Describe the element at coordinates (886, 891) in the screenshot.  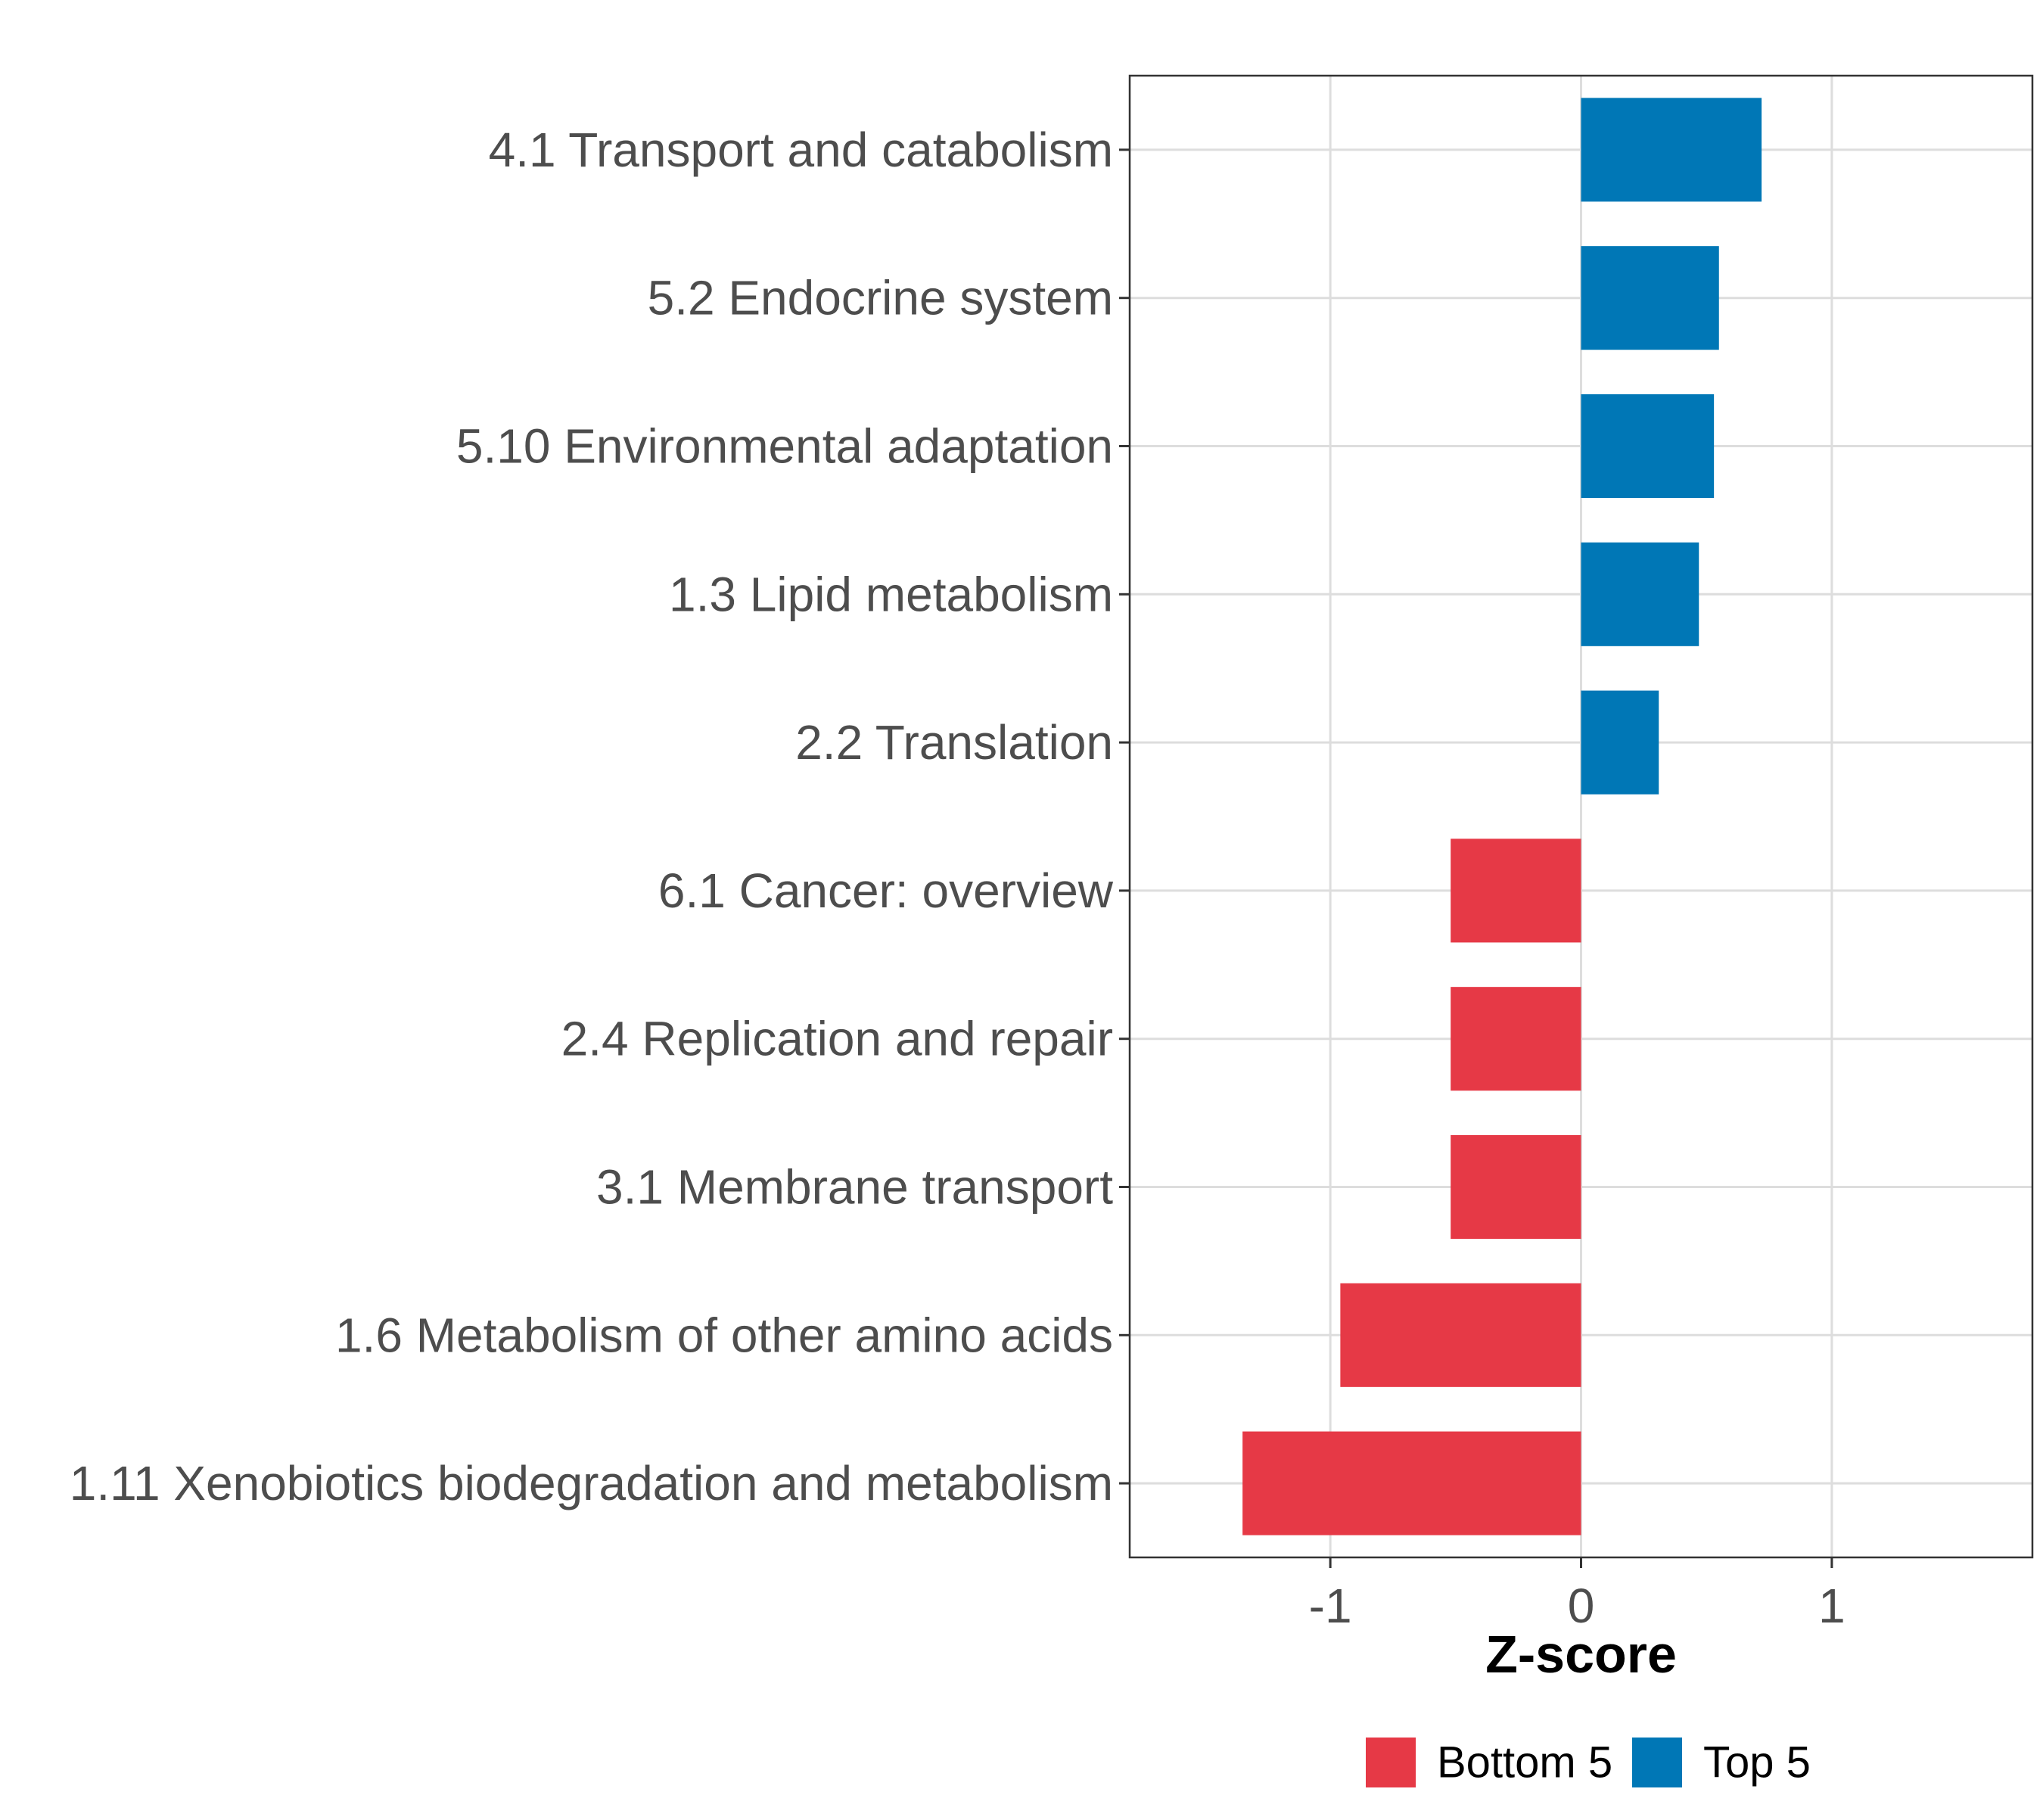
I see `y-tick-label: 6.1 Cancer: overview` at that location.